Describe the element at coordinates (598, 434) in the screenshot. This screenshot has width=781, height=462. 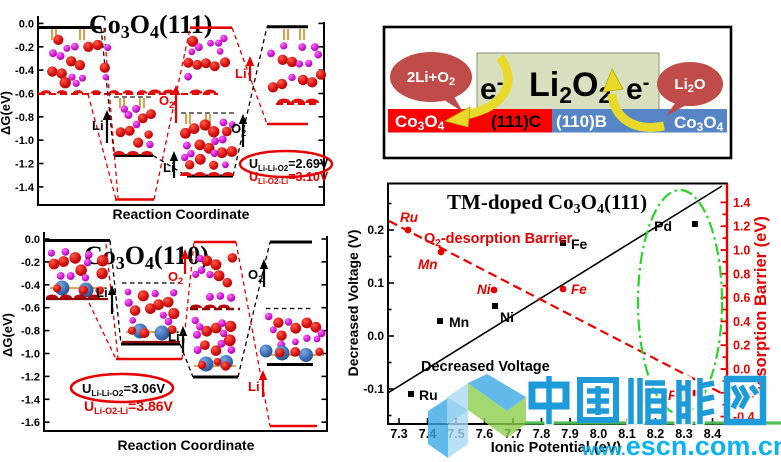
I see `svg-text: 8.0` at that location.